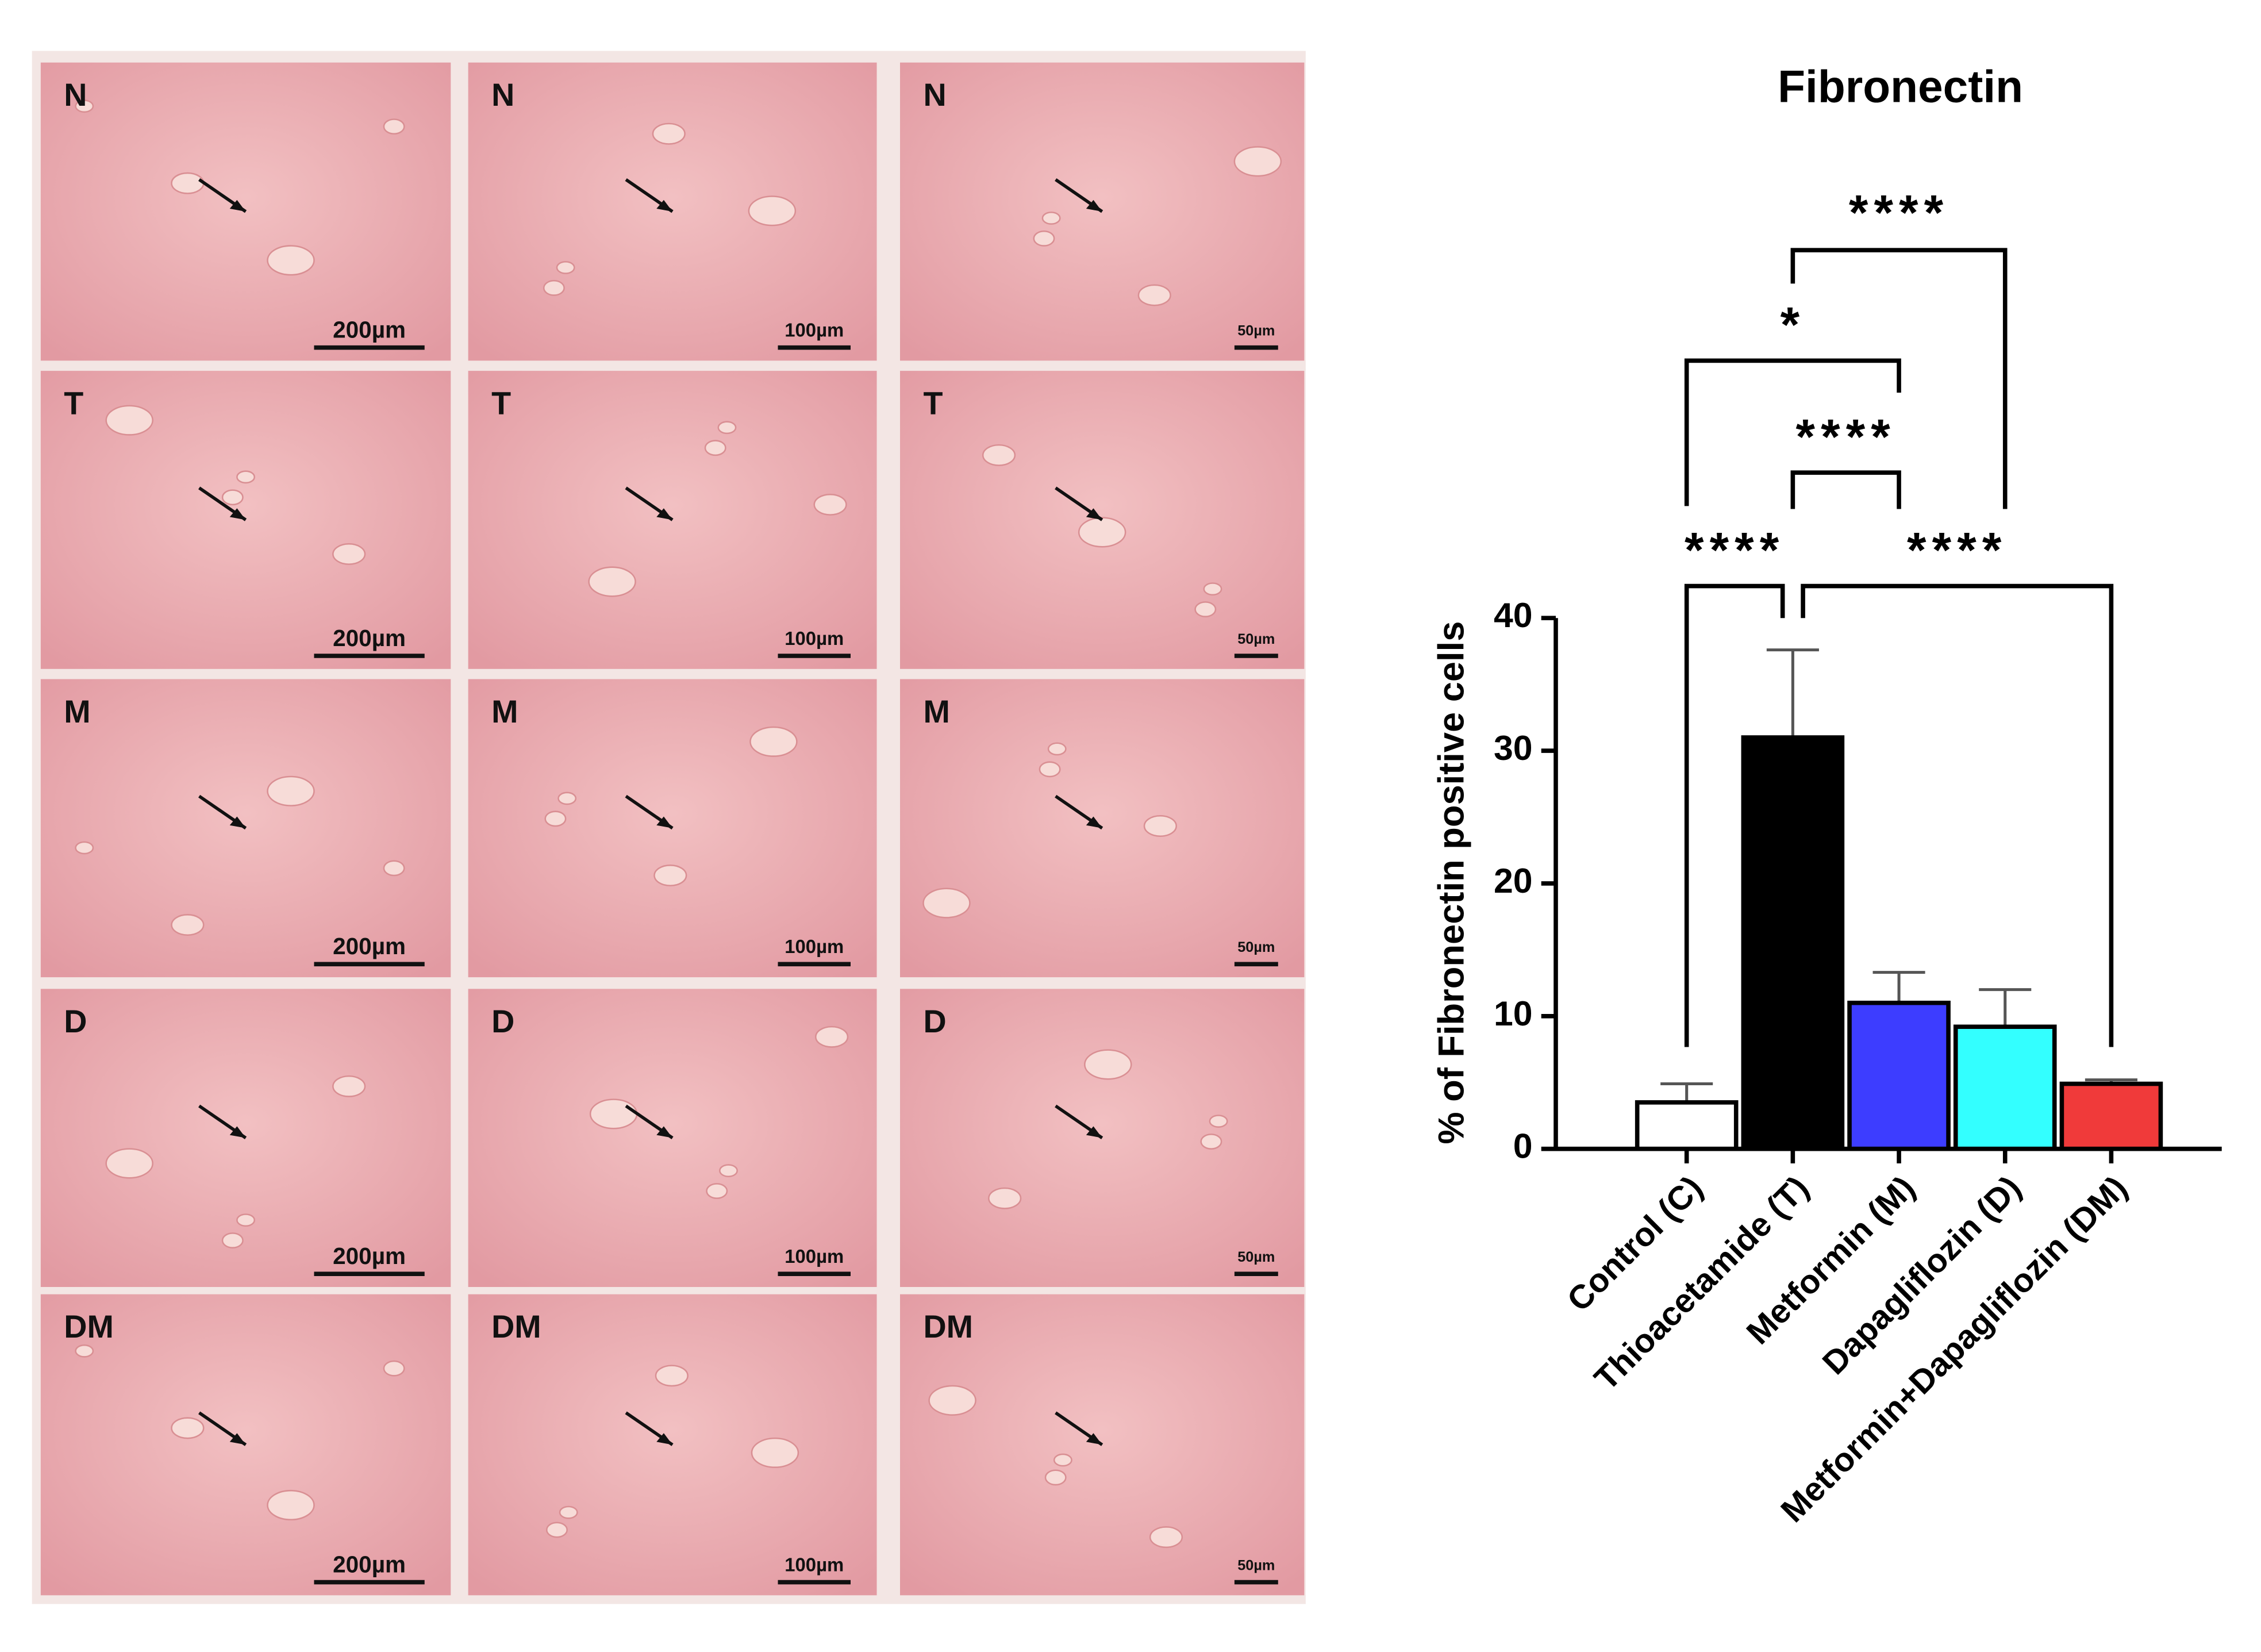 The width and height of the screenshot is (2261, 1652). What do you see at coordinates (1452, 883) in the screenshot?
I see `y-axis-label: % of Fibronectin positive cells` at bounding box center [1452, 883].